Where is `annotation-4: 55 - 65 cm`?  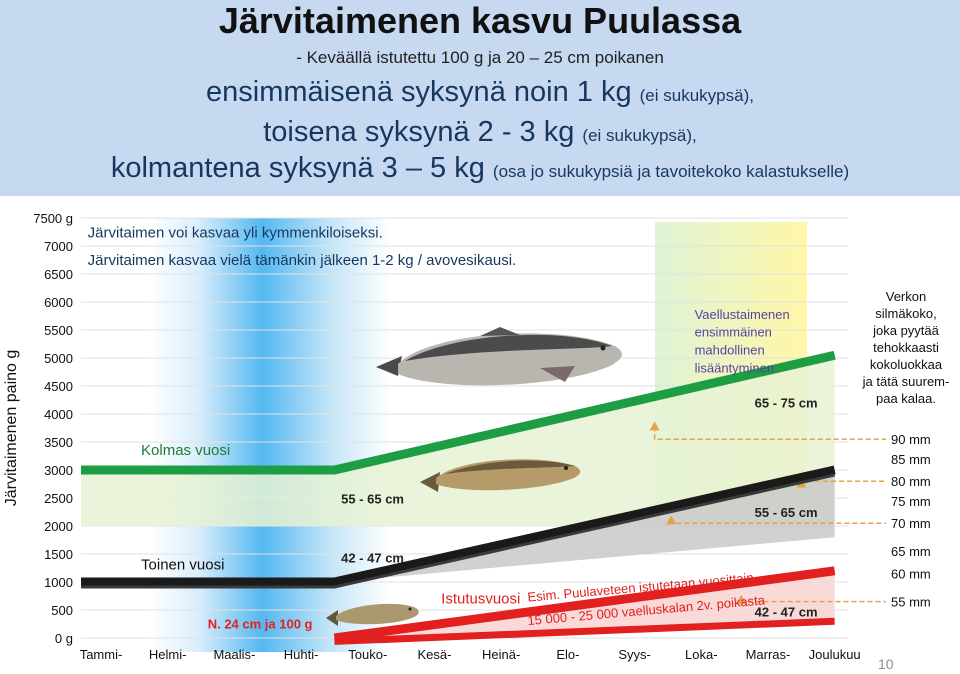 annotation-4: 55 - 65 cm is located at coordinates (372, 499).